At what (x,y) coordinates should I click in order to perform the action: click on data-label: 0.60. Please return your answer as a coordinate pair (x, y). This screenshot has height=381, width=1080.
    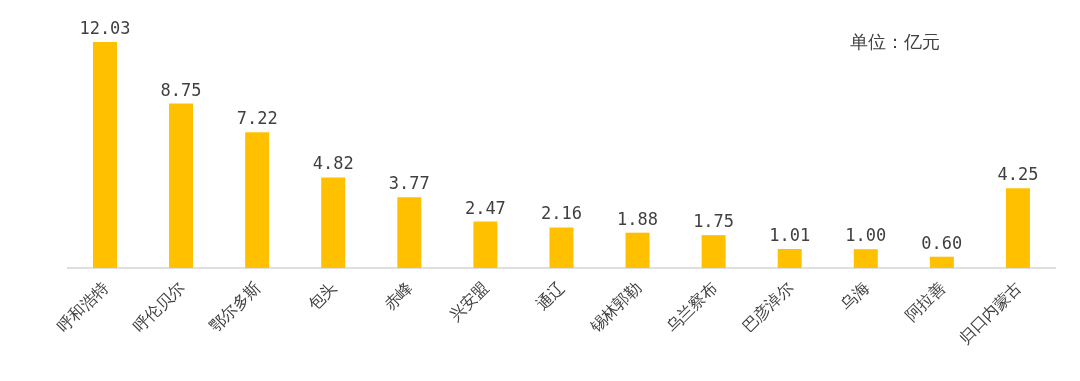
    Looking at the image, I should click on (942, 242).